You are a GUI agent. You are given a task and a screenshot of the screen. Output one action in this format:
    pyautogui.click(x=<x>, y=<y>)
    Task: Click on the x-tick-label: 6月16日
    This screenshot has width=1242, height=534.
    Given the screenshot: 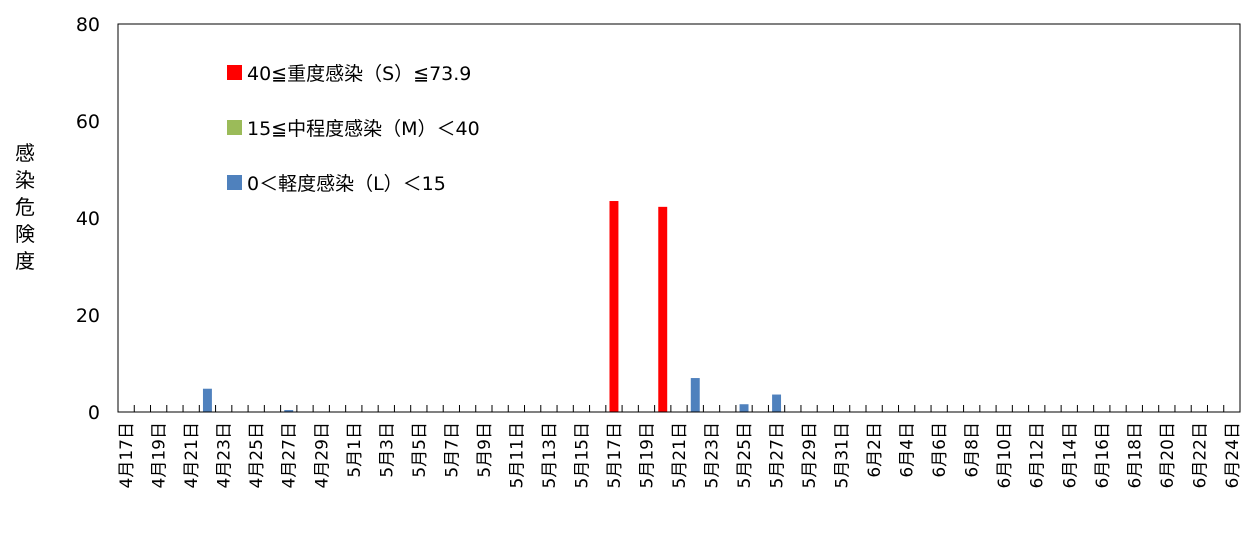 What is the action you would take?
    pyautogui.click(x=1103, y=455)
    